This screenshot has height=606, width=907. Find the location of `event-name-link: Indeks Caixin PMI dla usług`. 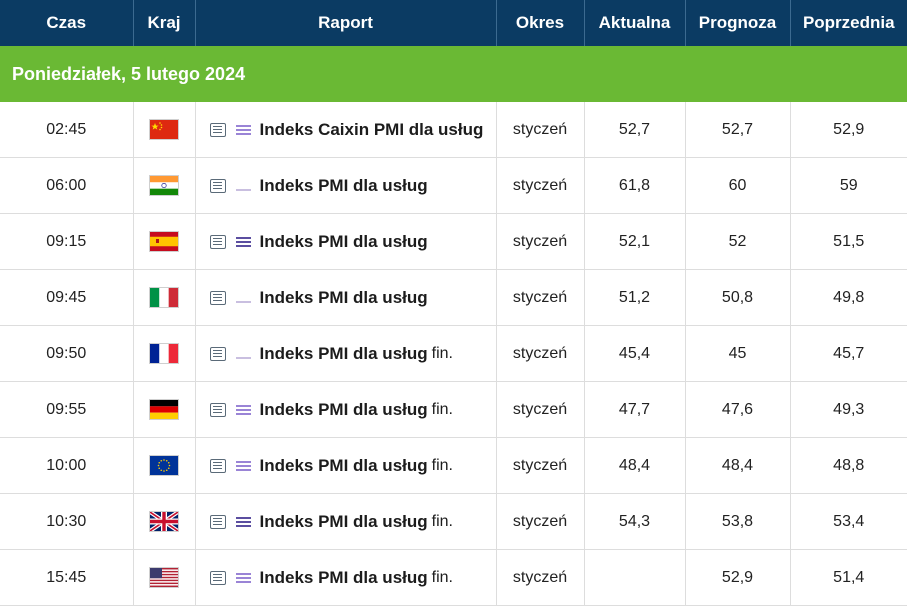

event-name-link: Indeks Caixin PMI dla usług is located at coordinates (371, 129).